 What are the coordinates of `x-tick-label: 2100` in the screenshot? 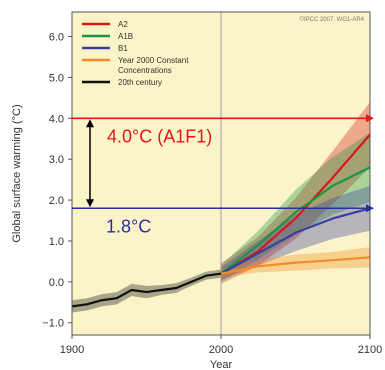 It's located at (370, 350).